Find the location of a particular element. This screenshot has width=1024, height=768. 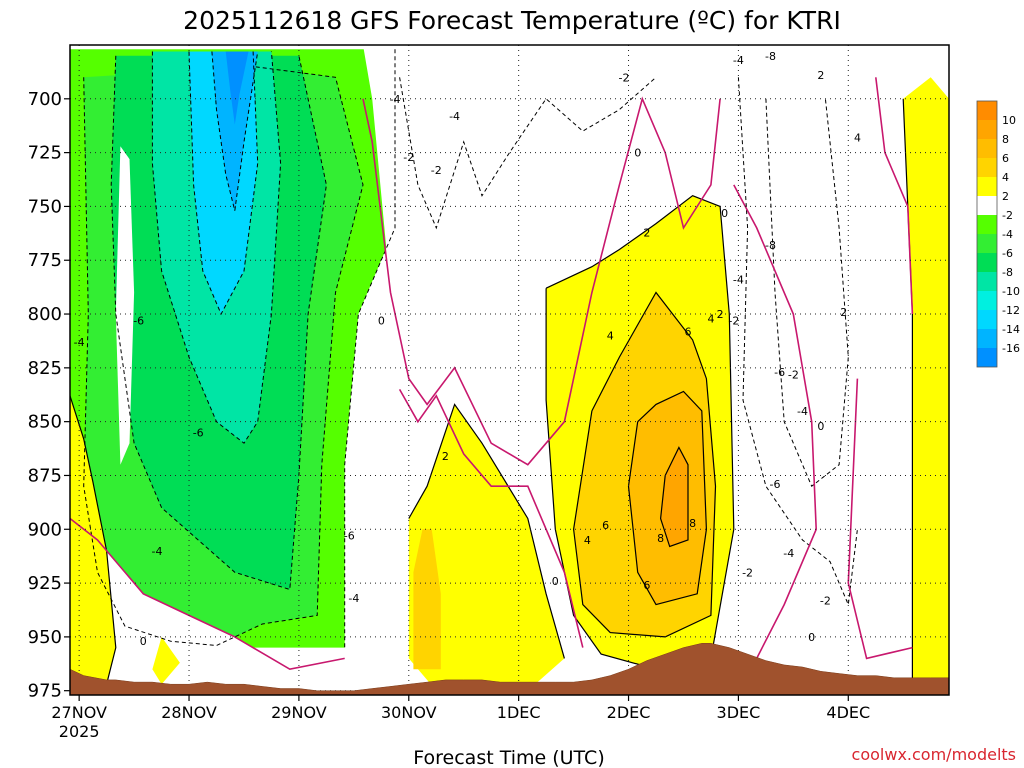

y-tick-label: 700 is located at coordinates (45, 99).